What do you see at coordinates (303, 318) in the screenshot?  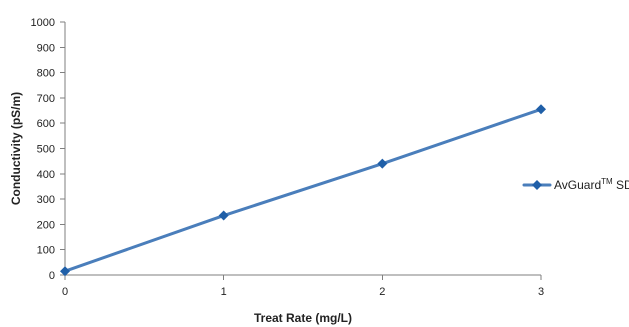 I see `x-axis-title: Treat Rate (mg/L)` at bounding box center [303, 318].